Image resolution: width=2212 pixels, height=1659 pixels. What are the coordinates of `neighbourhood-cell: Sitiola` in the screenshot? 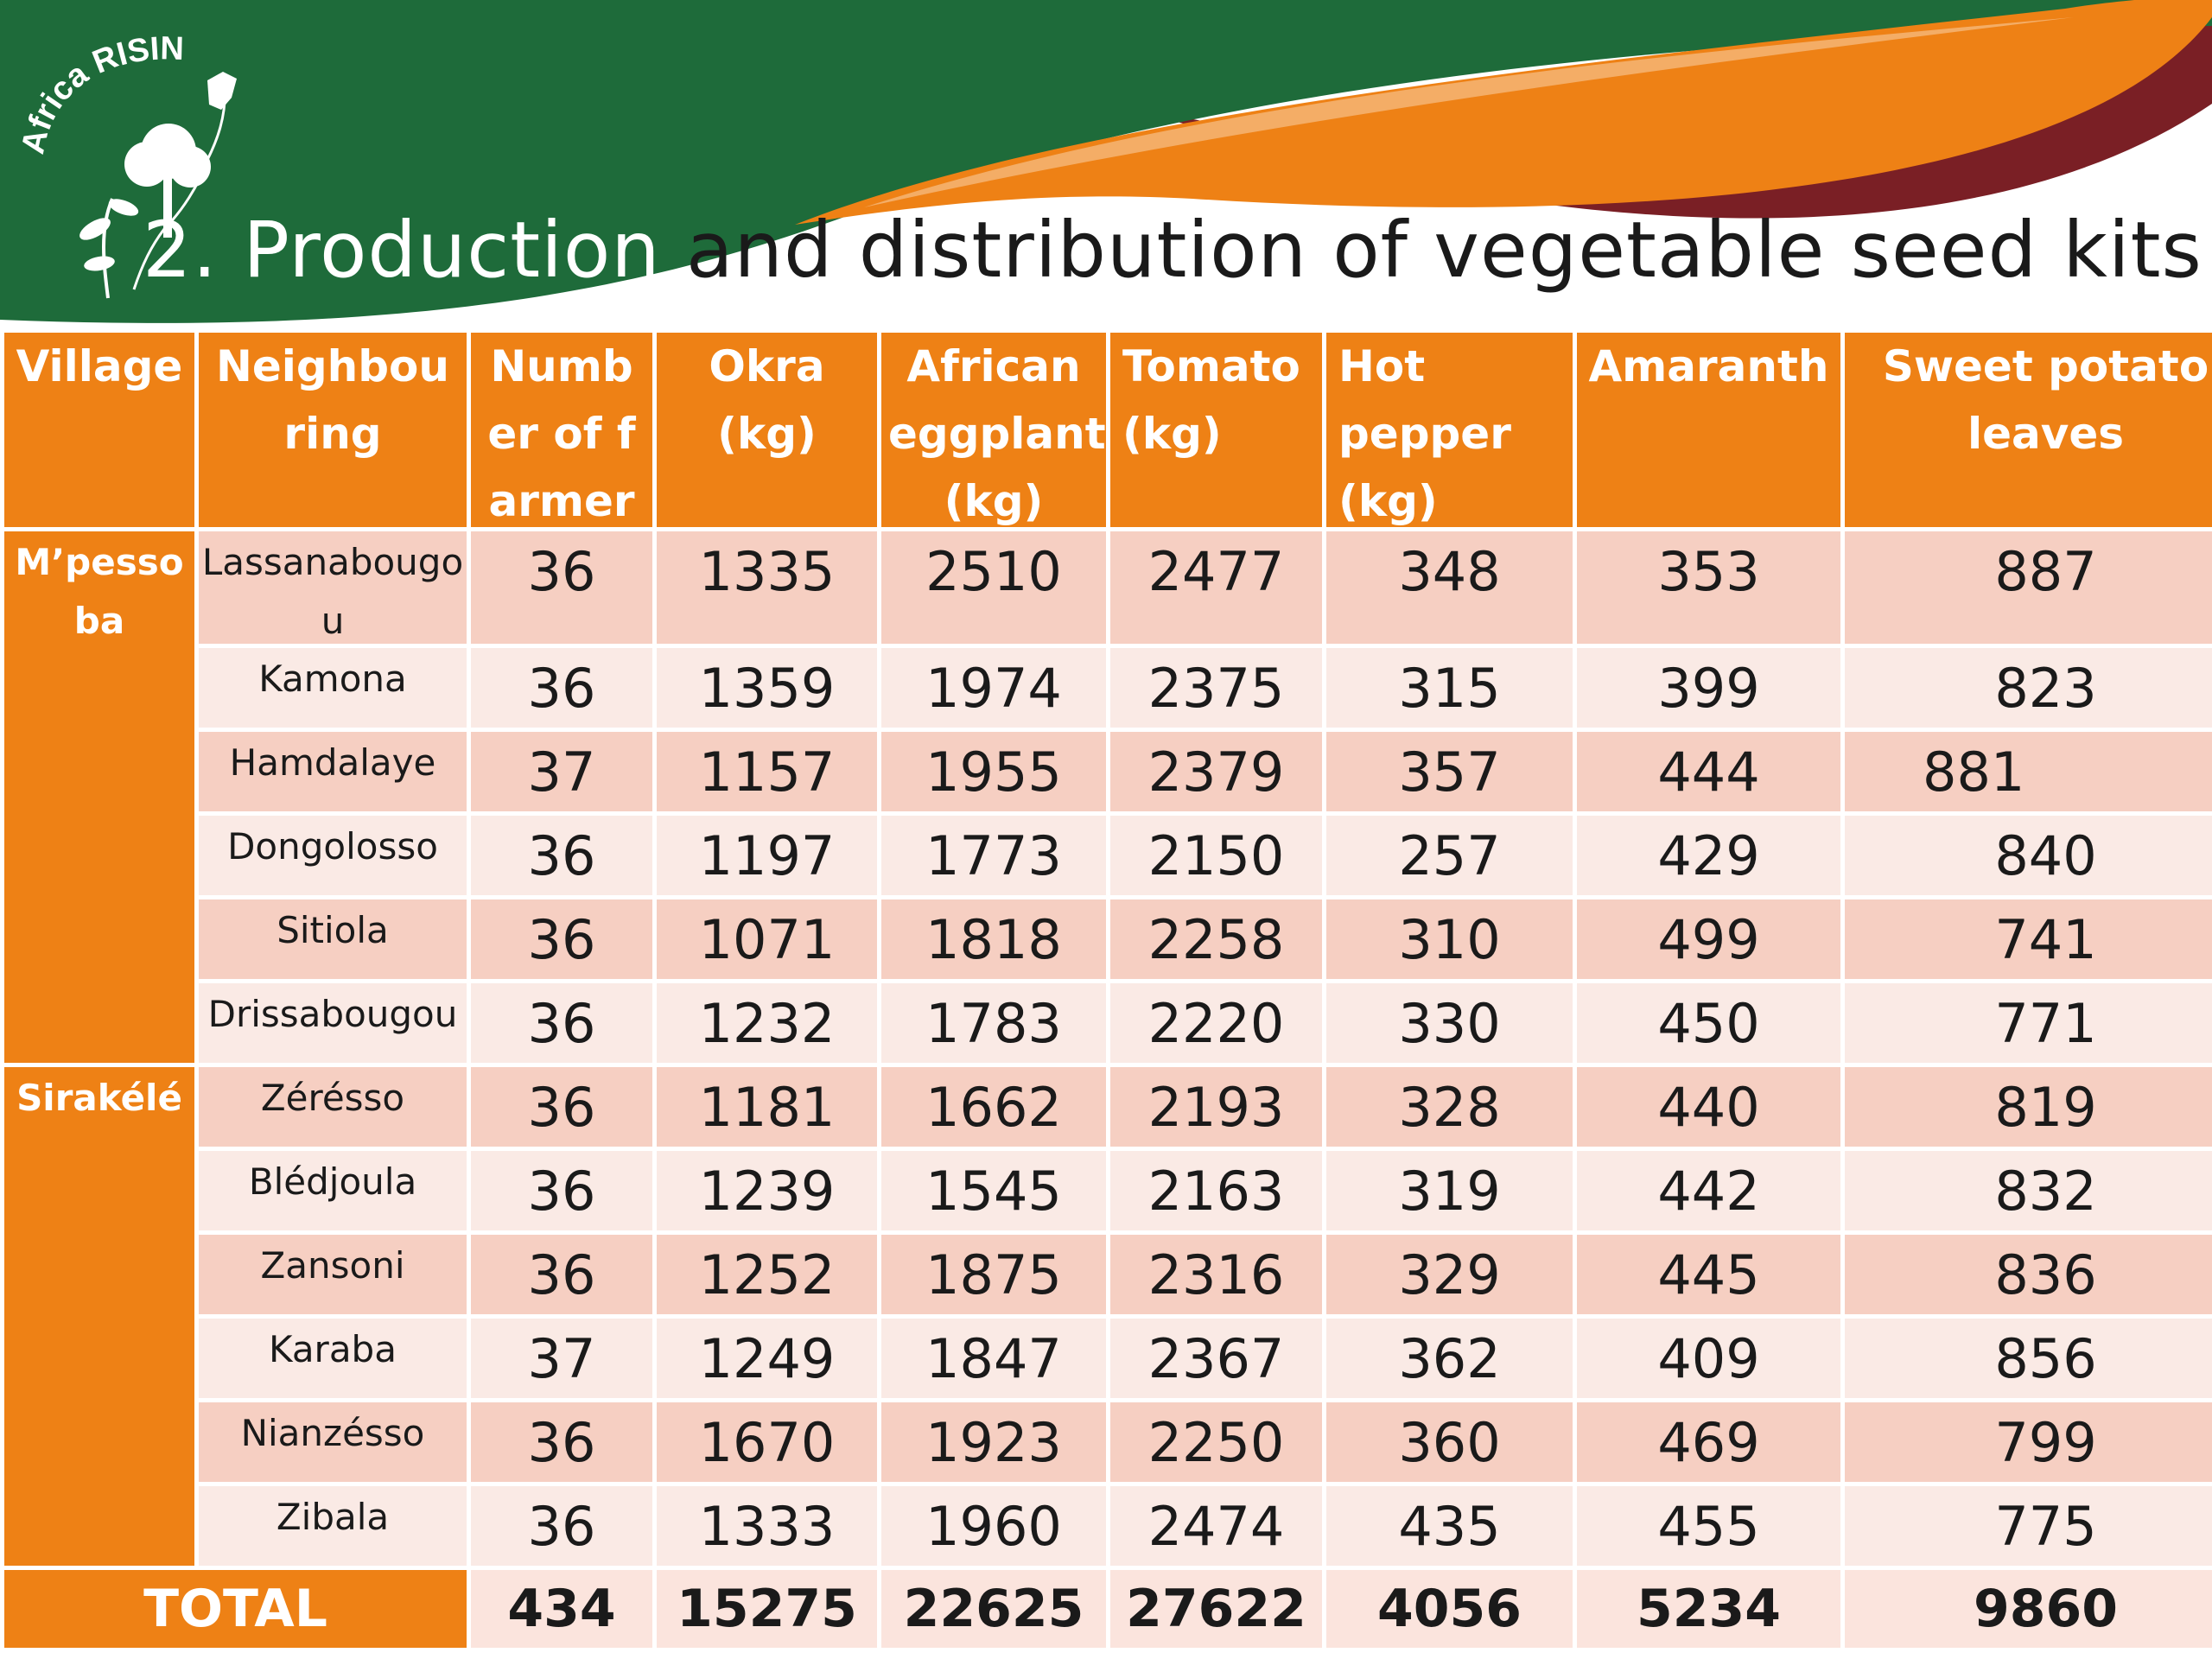 It's located at (333, 939).